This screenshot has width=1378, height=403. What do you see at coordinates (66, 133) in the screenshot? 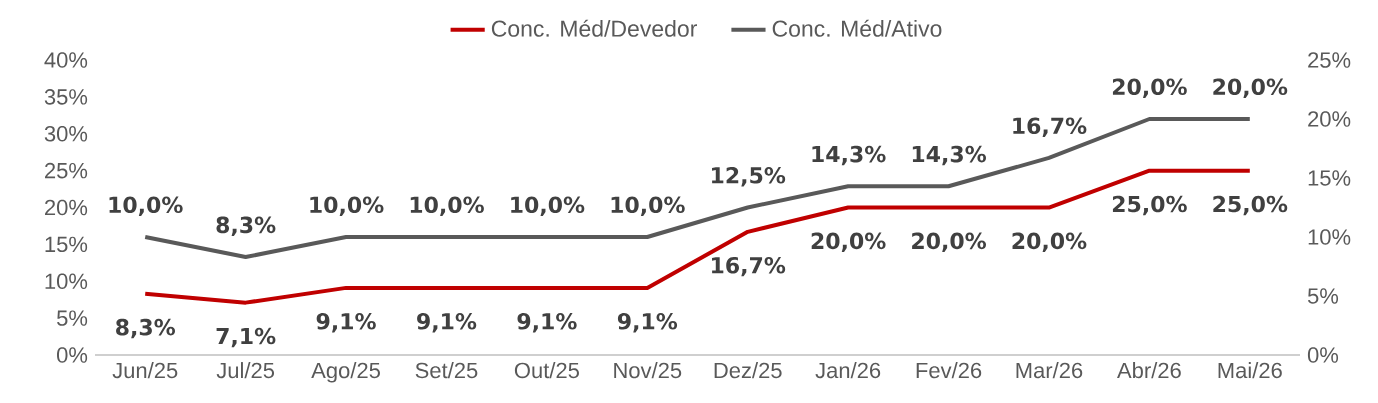
I see `y-tick-label: 30%` at bounding box center [66, 133].